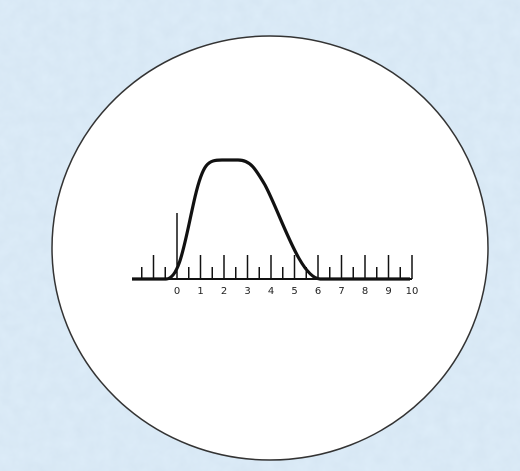  Describe the element at coordinates (271, 219) in the screenshot. I see `profile-curve` at that location.